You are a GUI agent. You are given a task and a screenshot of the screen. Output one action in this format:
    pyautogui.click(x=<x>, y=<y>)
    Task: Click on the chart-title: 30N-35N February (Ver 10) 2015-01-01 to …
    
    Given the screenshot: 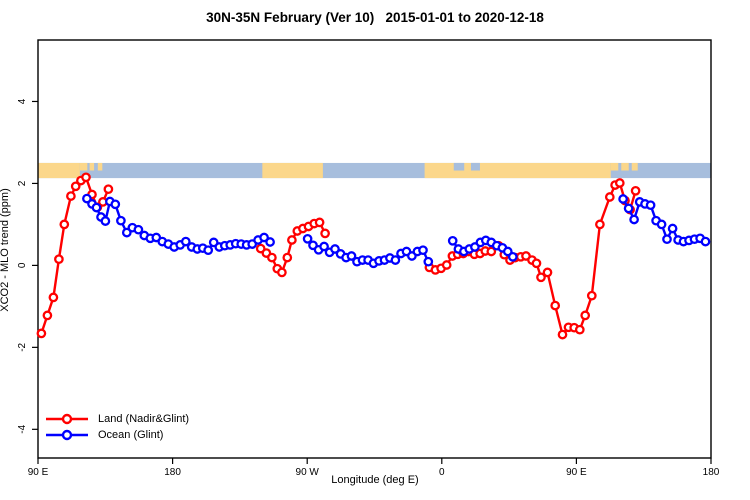 What is the action you would take?
    pyautogui.click(x=375, y=17)
    